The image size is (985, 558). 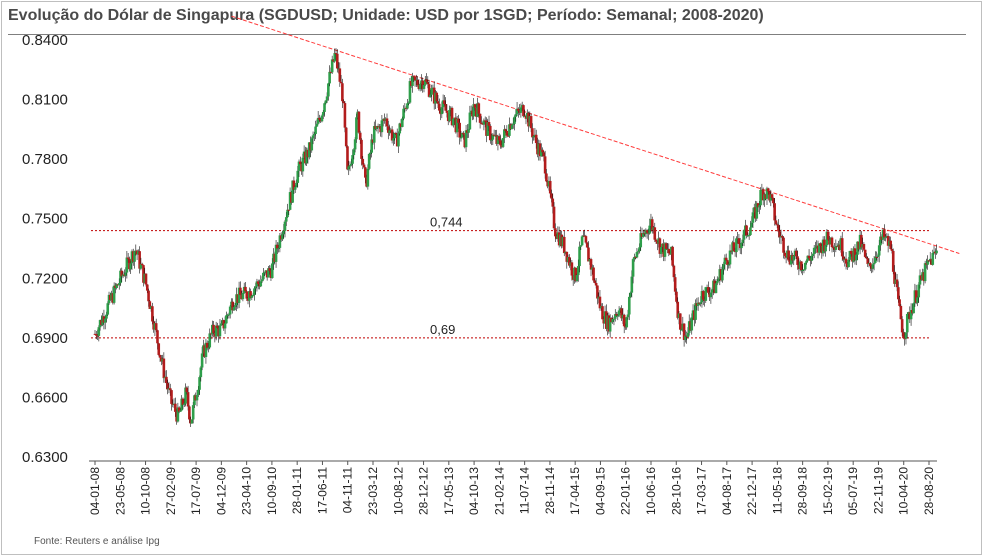 I want to click on x-tick-label: 15-02-19, so click(x=828, y=491).